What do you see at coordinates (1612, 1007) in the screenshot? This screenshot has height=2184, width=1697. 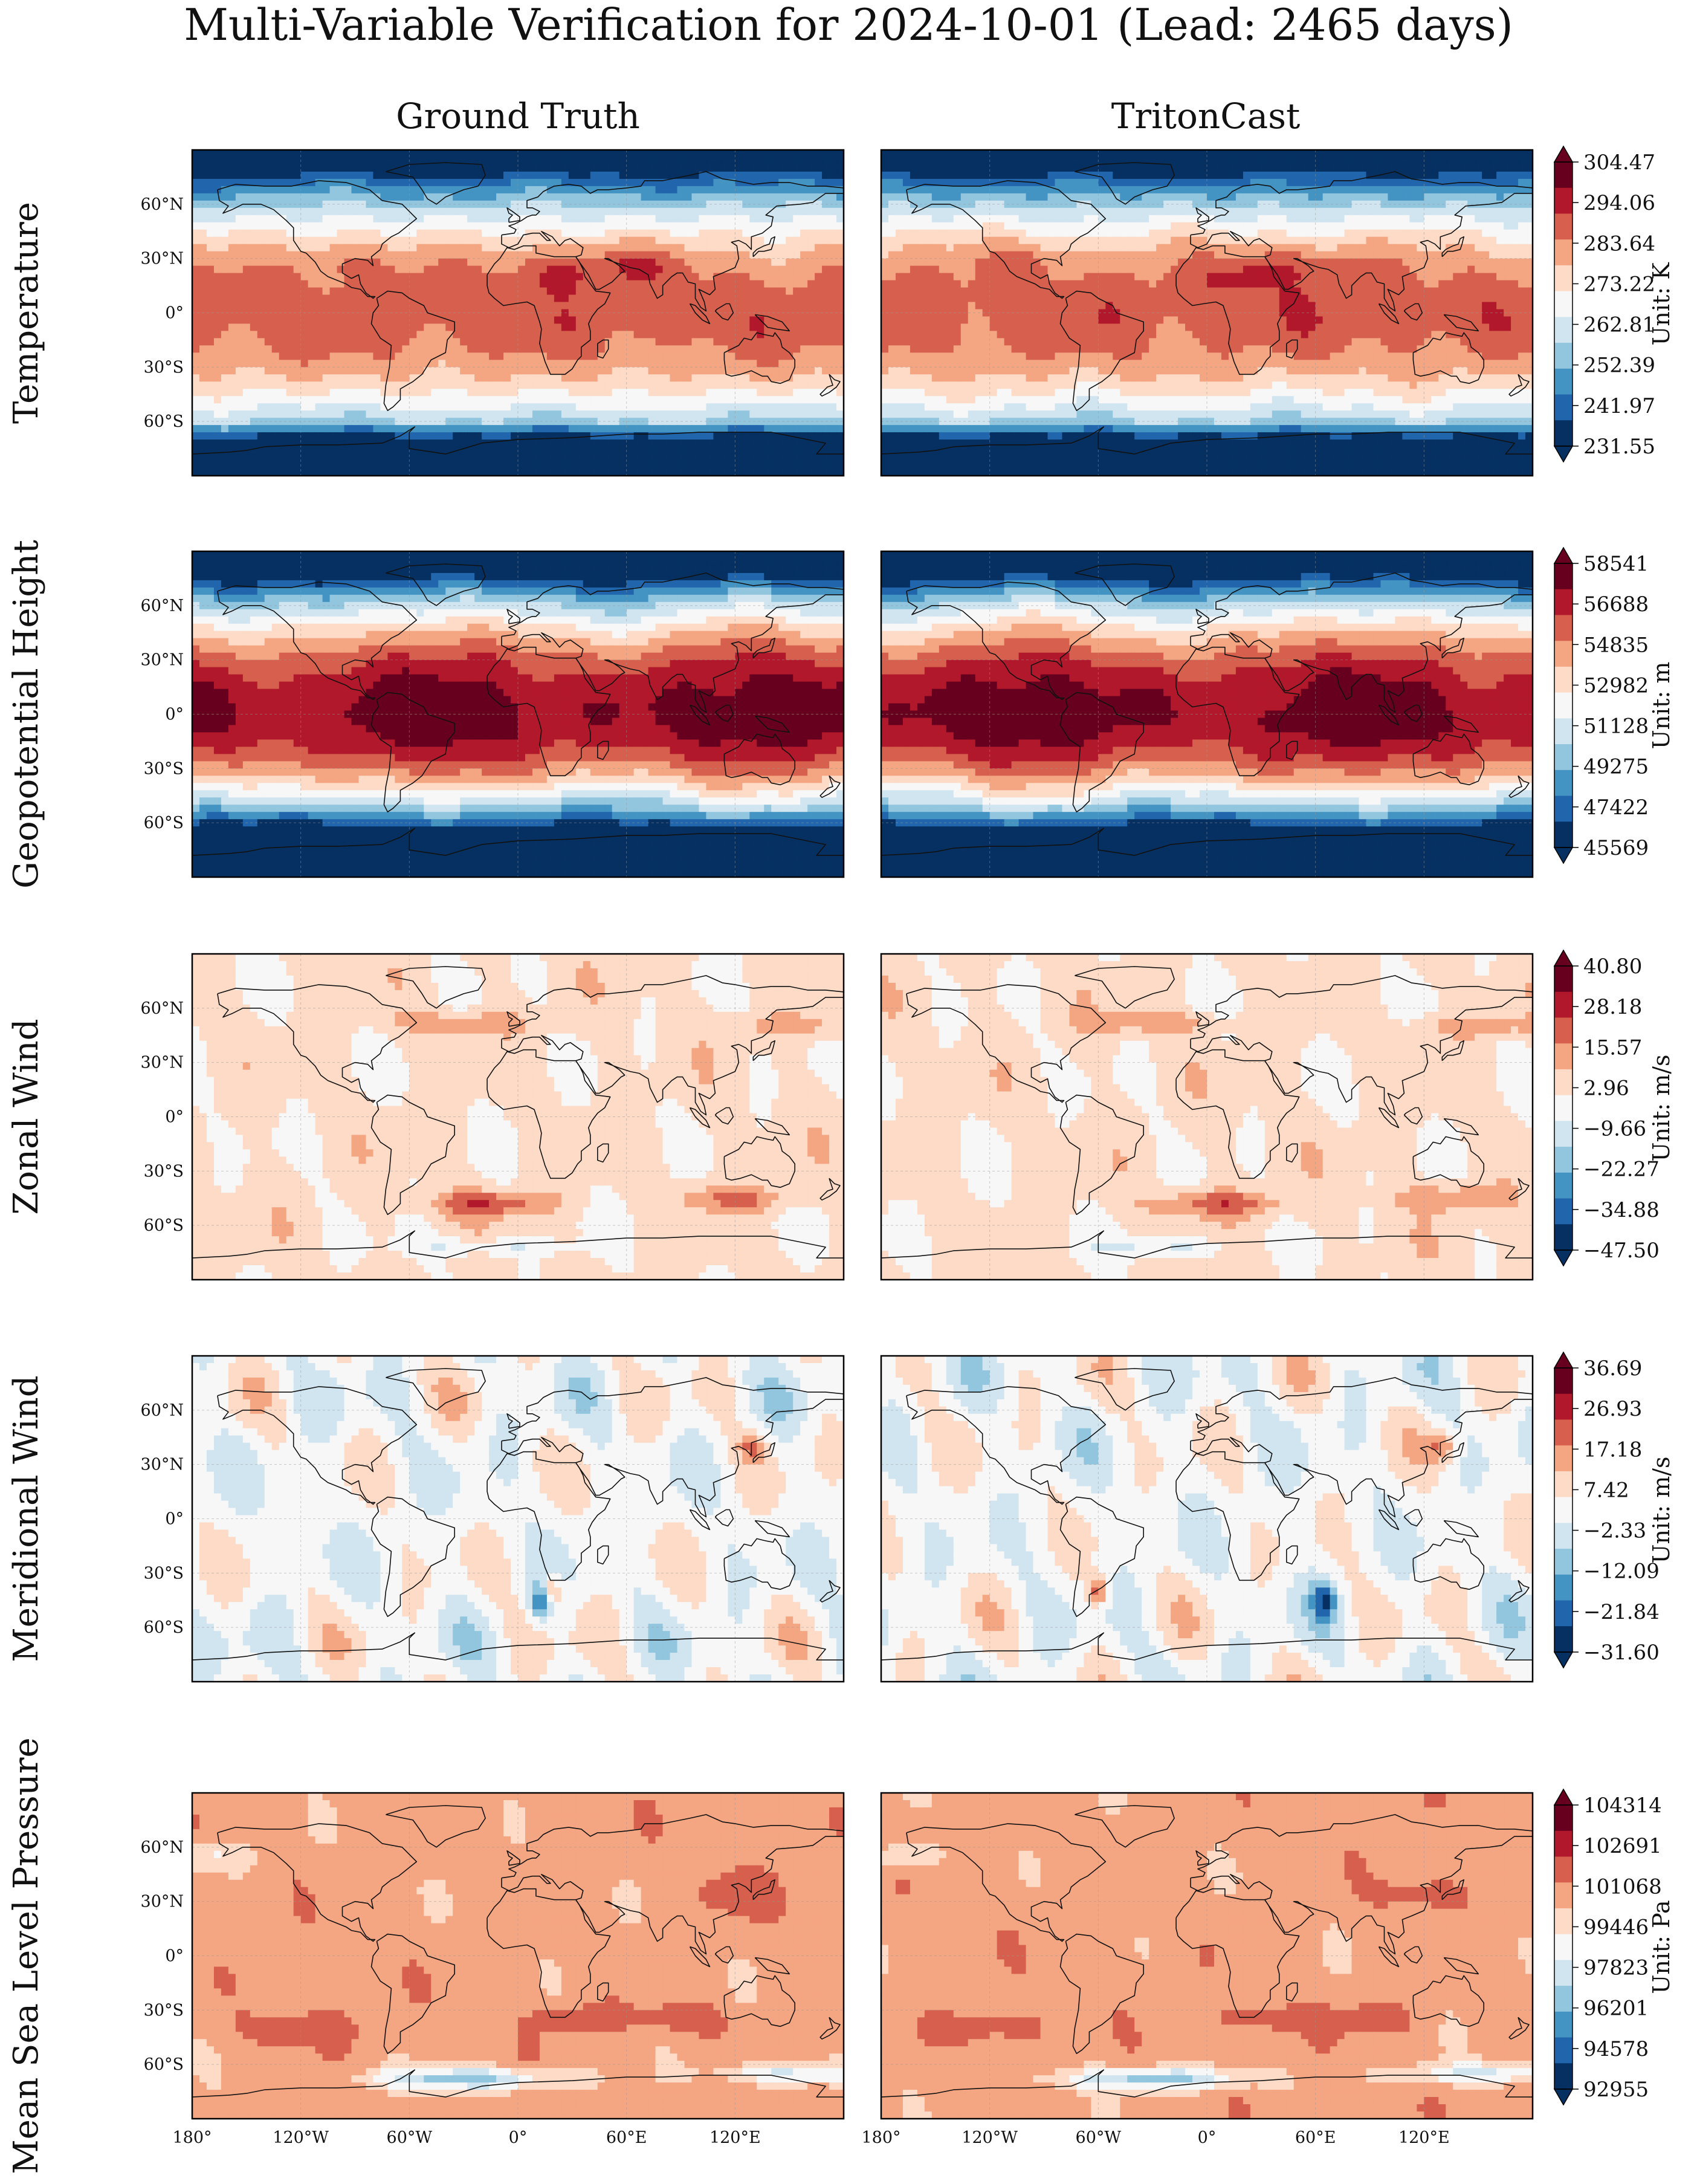 I see `colorbar-tick-label: 28.18` at bounding box center [1612, 1007].